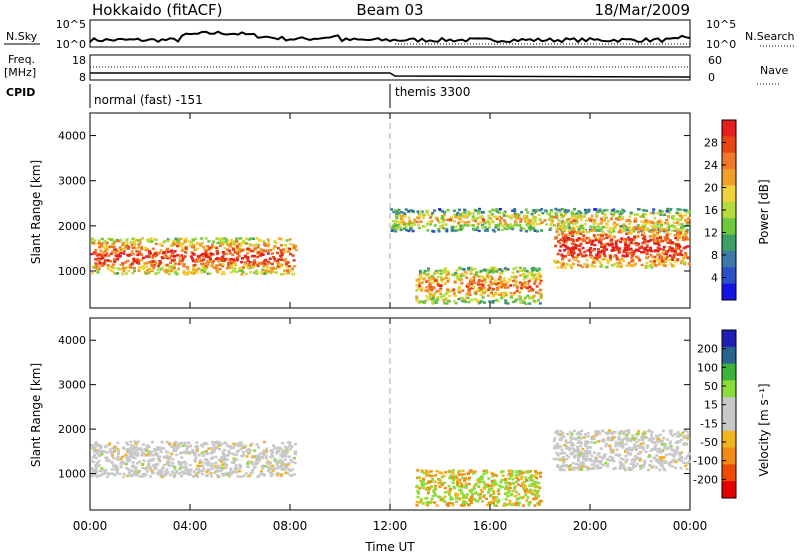  I want to click on freq-label-line2: [MHz], so click(20, 72).